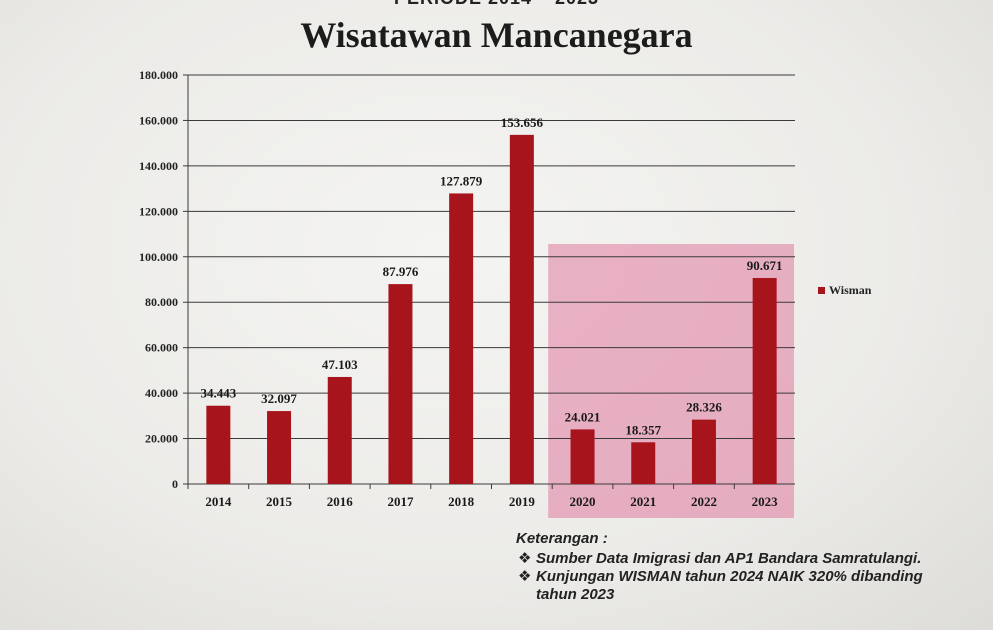 The height and width of the screenshot is (630, 993). What do you see at coordinates (175, 484) in the screenshot?
I see `y-tick-label: 0` at bounding box center [175, 484].